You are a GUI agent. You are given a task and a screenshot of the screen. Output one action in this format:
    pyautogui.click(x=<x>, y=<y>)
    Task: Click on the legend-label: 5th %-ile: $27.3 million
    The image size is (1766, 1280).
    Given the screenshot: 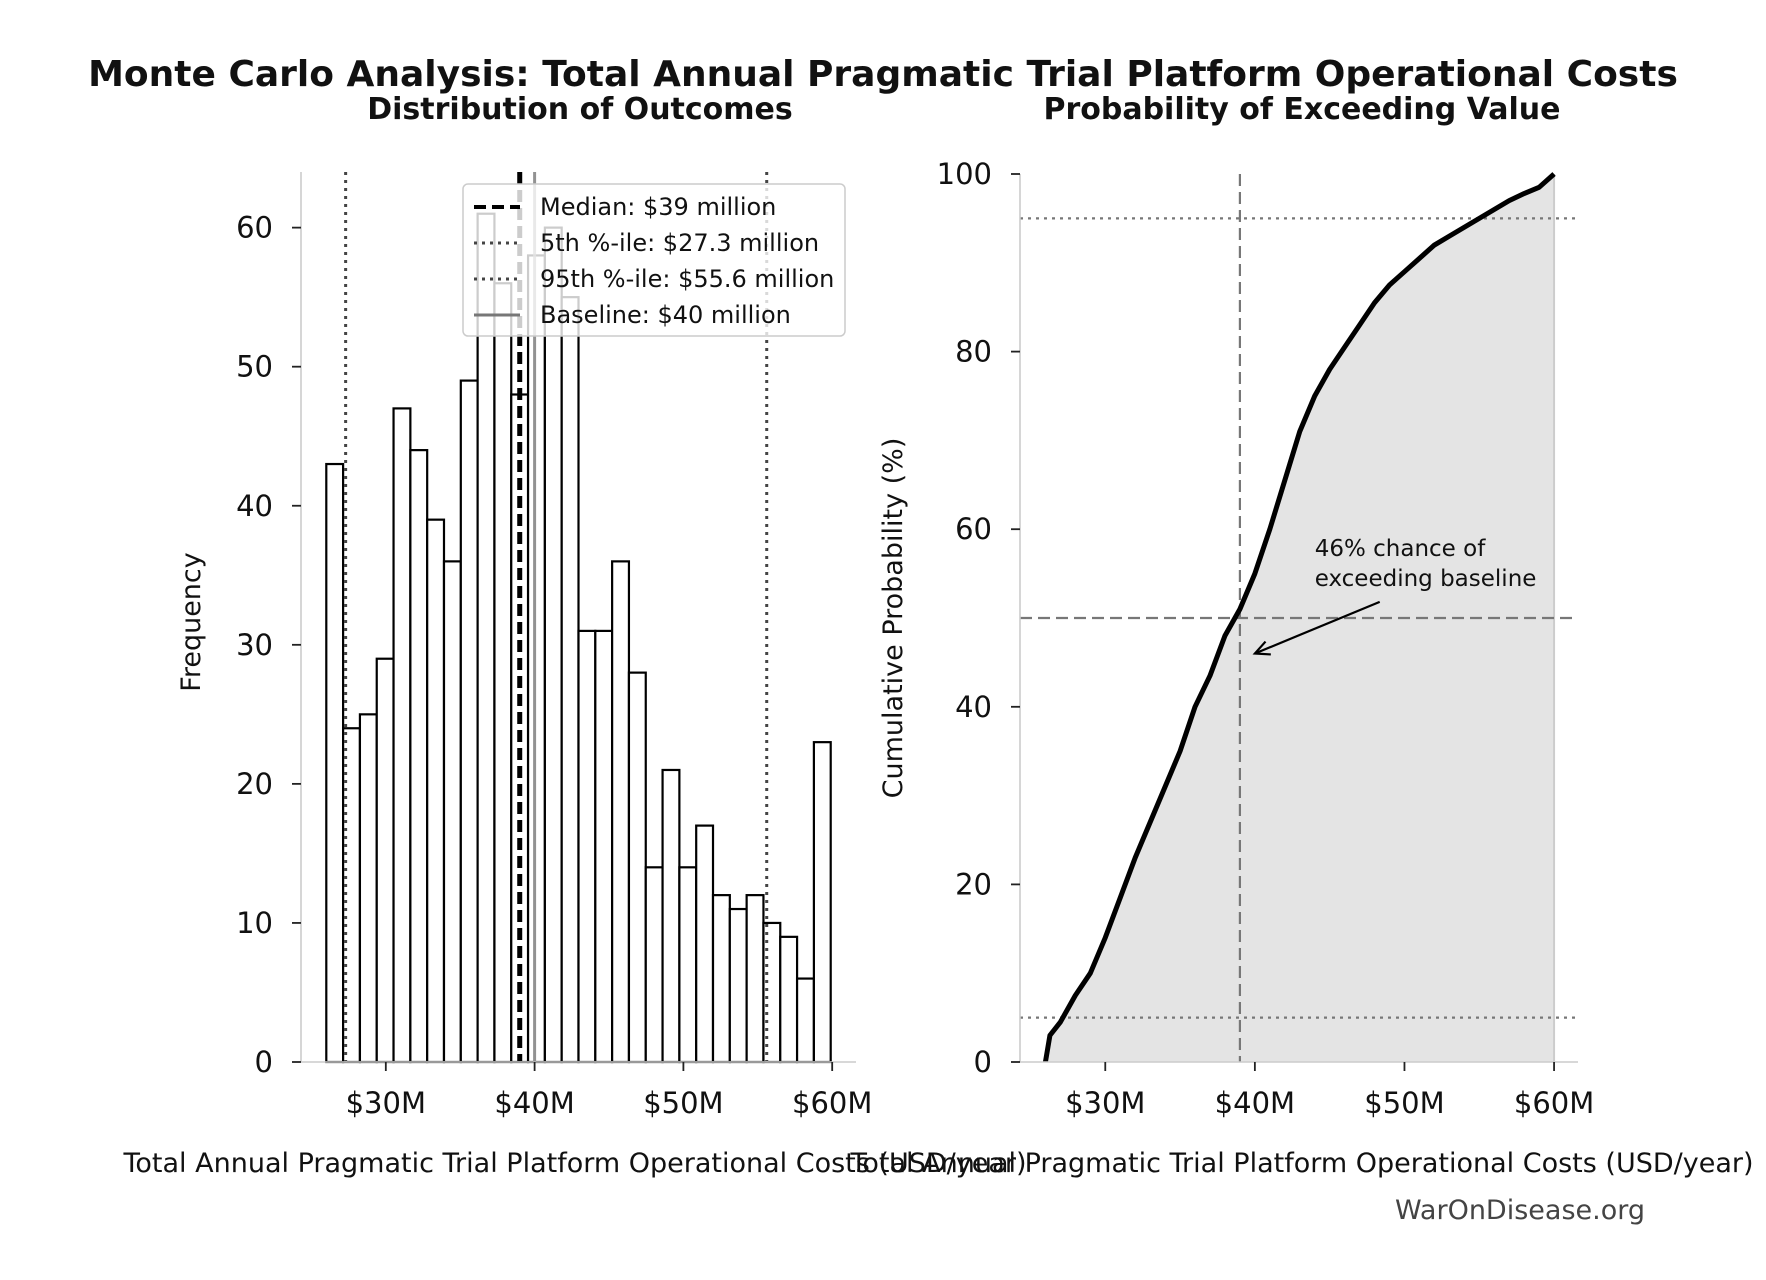 What is the action you would take?
    pyautogui.click(x=679, y=243)
    